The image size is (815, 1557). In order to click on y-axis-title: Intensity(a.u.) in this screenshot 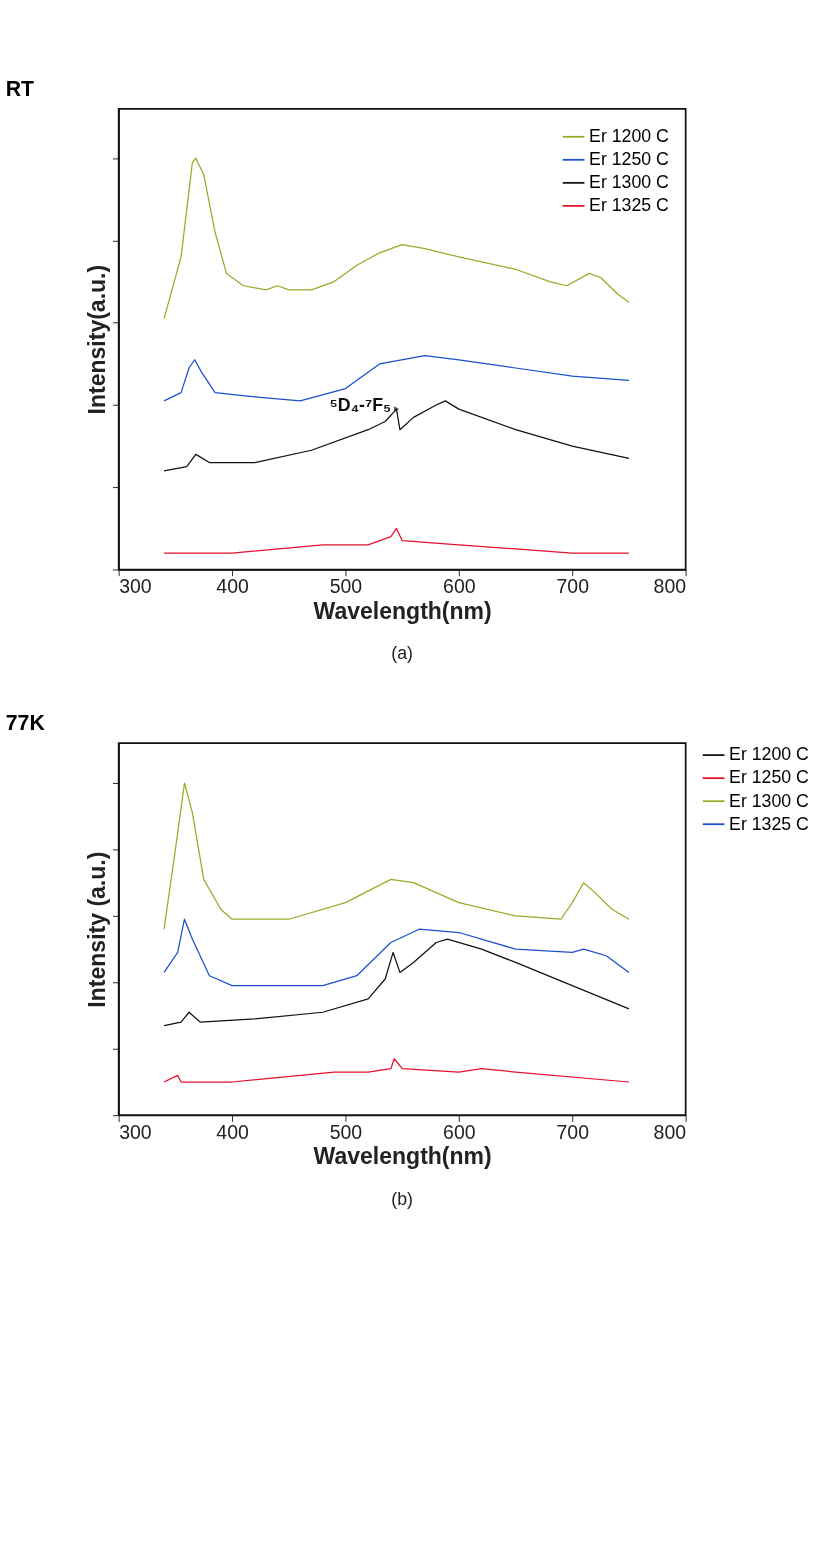, I will do `click(96, 339)`.